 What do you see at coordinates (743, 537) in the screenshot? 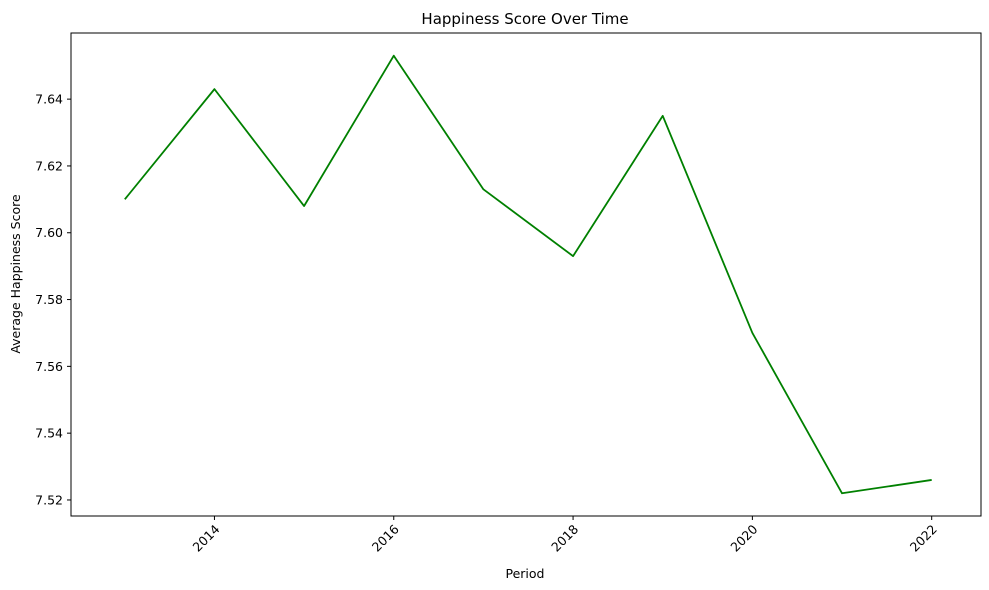
I see `x-tick-label: 2020` at bounding box center [743, 537].